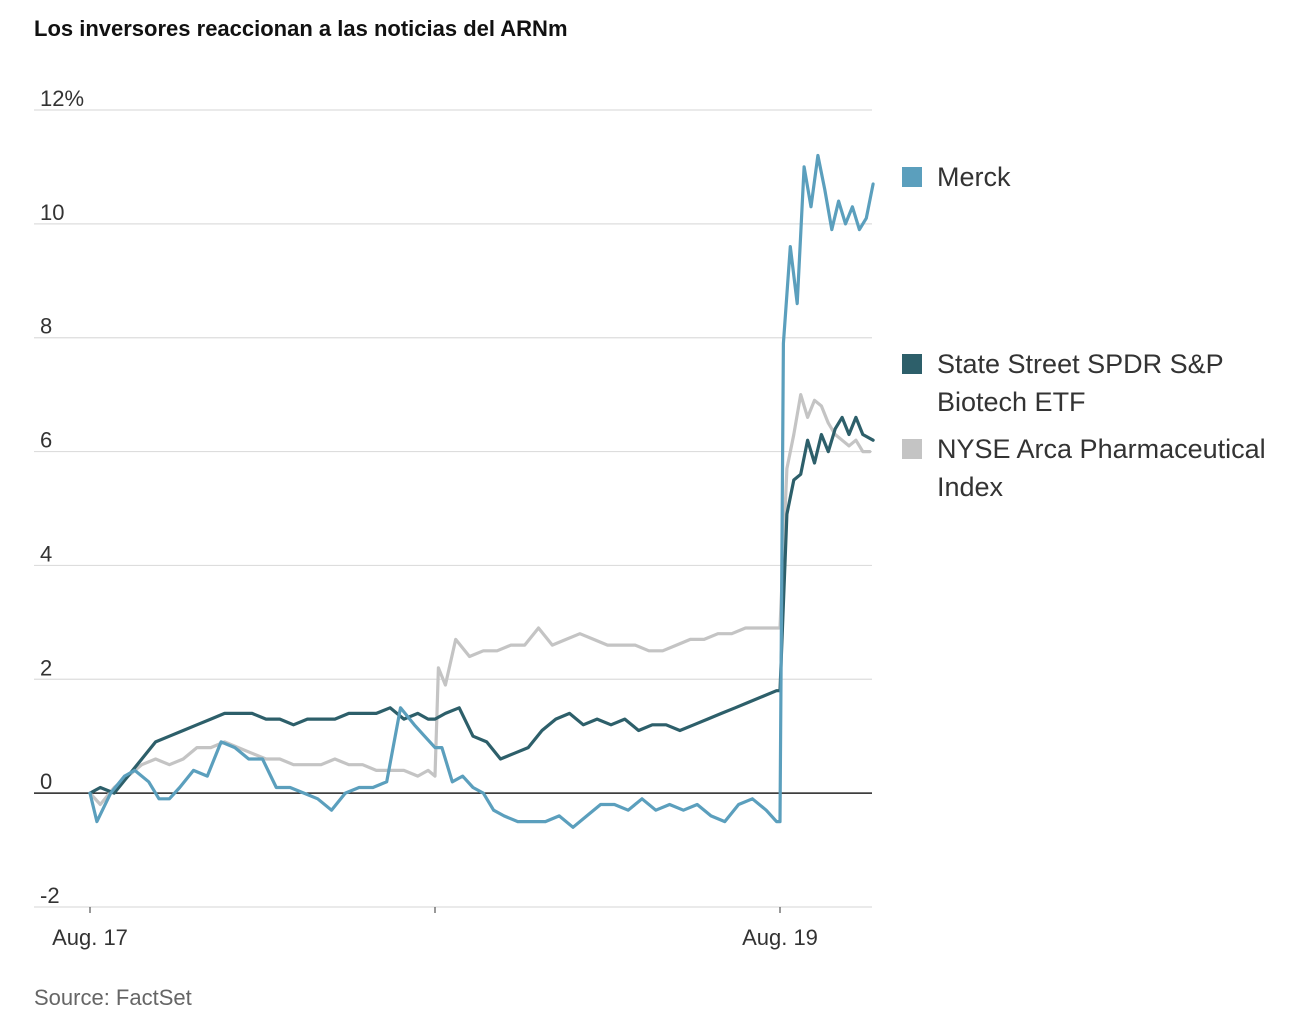 The width and height of the screenshot is (1290, 1030). What do you see at coordinates (1101, 468) in the screenshot?
I see `legend-label-pharma-index: NYSE Arca Pharmaceutical Index` at bounding box center [1101, 468].